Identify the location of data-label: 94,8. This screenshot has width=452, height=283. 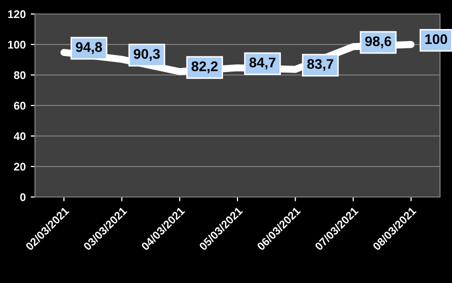
(89, 48).